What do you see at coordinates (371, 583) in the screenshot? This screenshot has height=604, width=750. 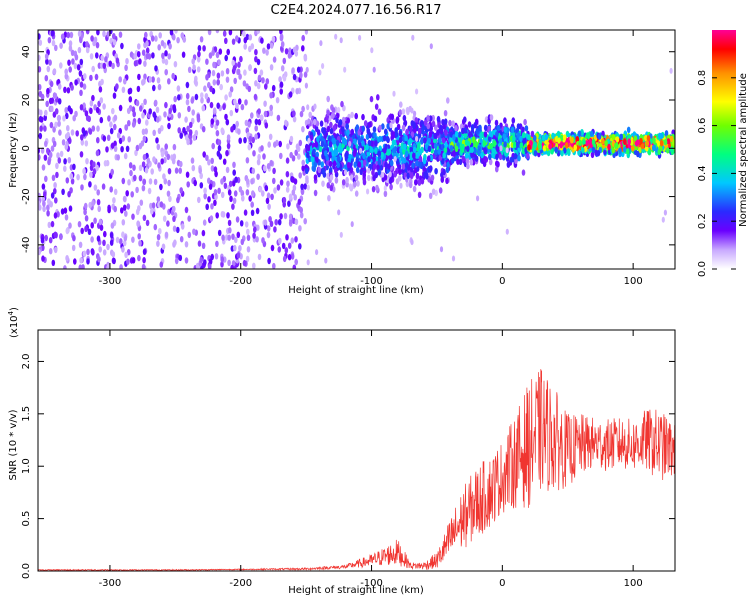 I see `x-tick-label: -100` at bounding box center [371, 583].